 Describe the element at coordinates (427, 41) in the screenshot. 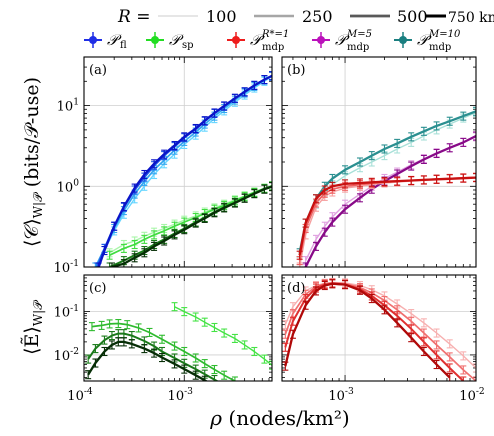

I see `legend-scheme-mdp10: 𝒫 M=10 mdp` at that location.